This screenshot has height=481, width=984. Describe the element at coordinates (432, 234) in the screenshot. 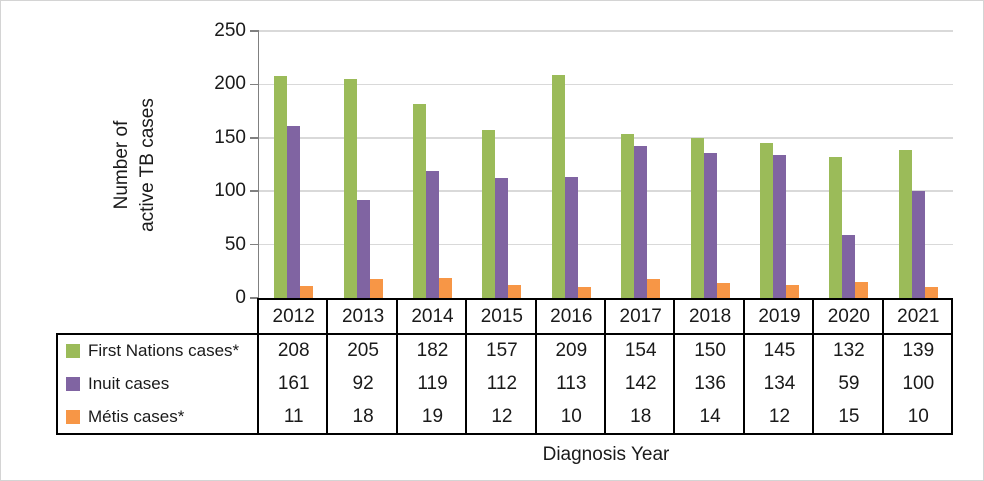

I see `bar-2014-inuit-cases` at that location.